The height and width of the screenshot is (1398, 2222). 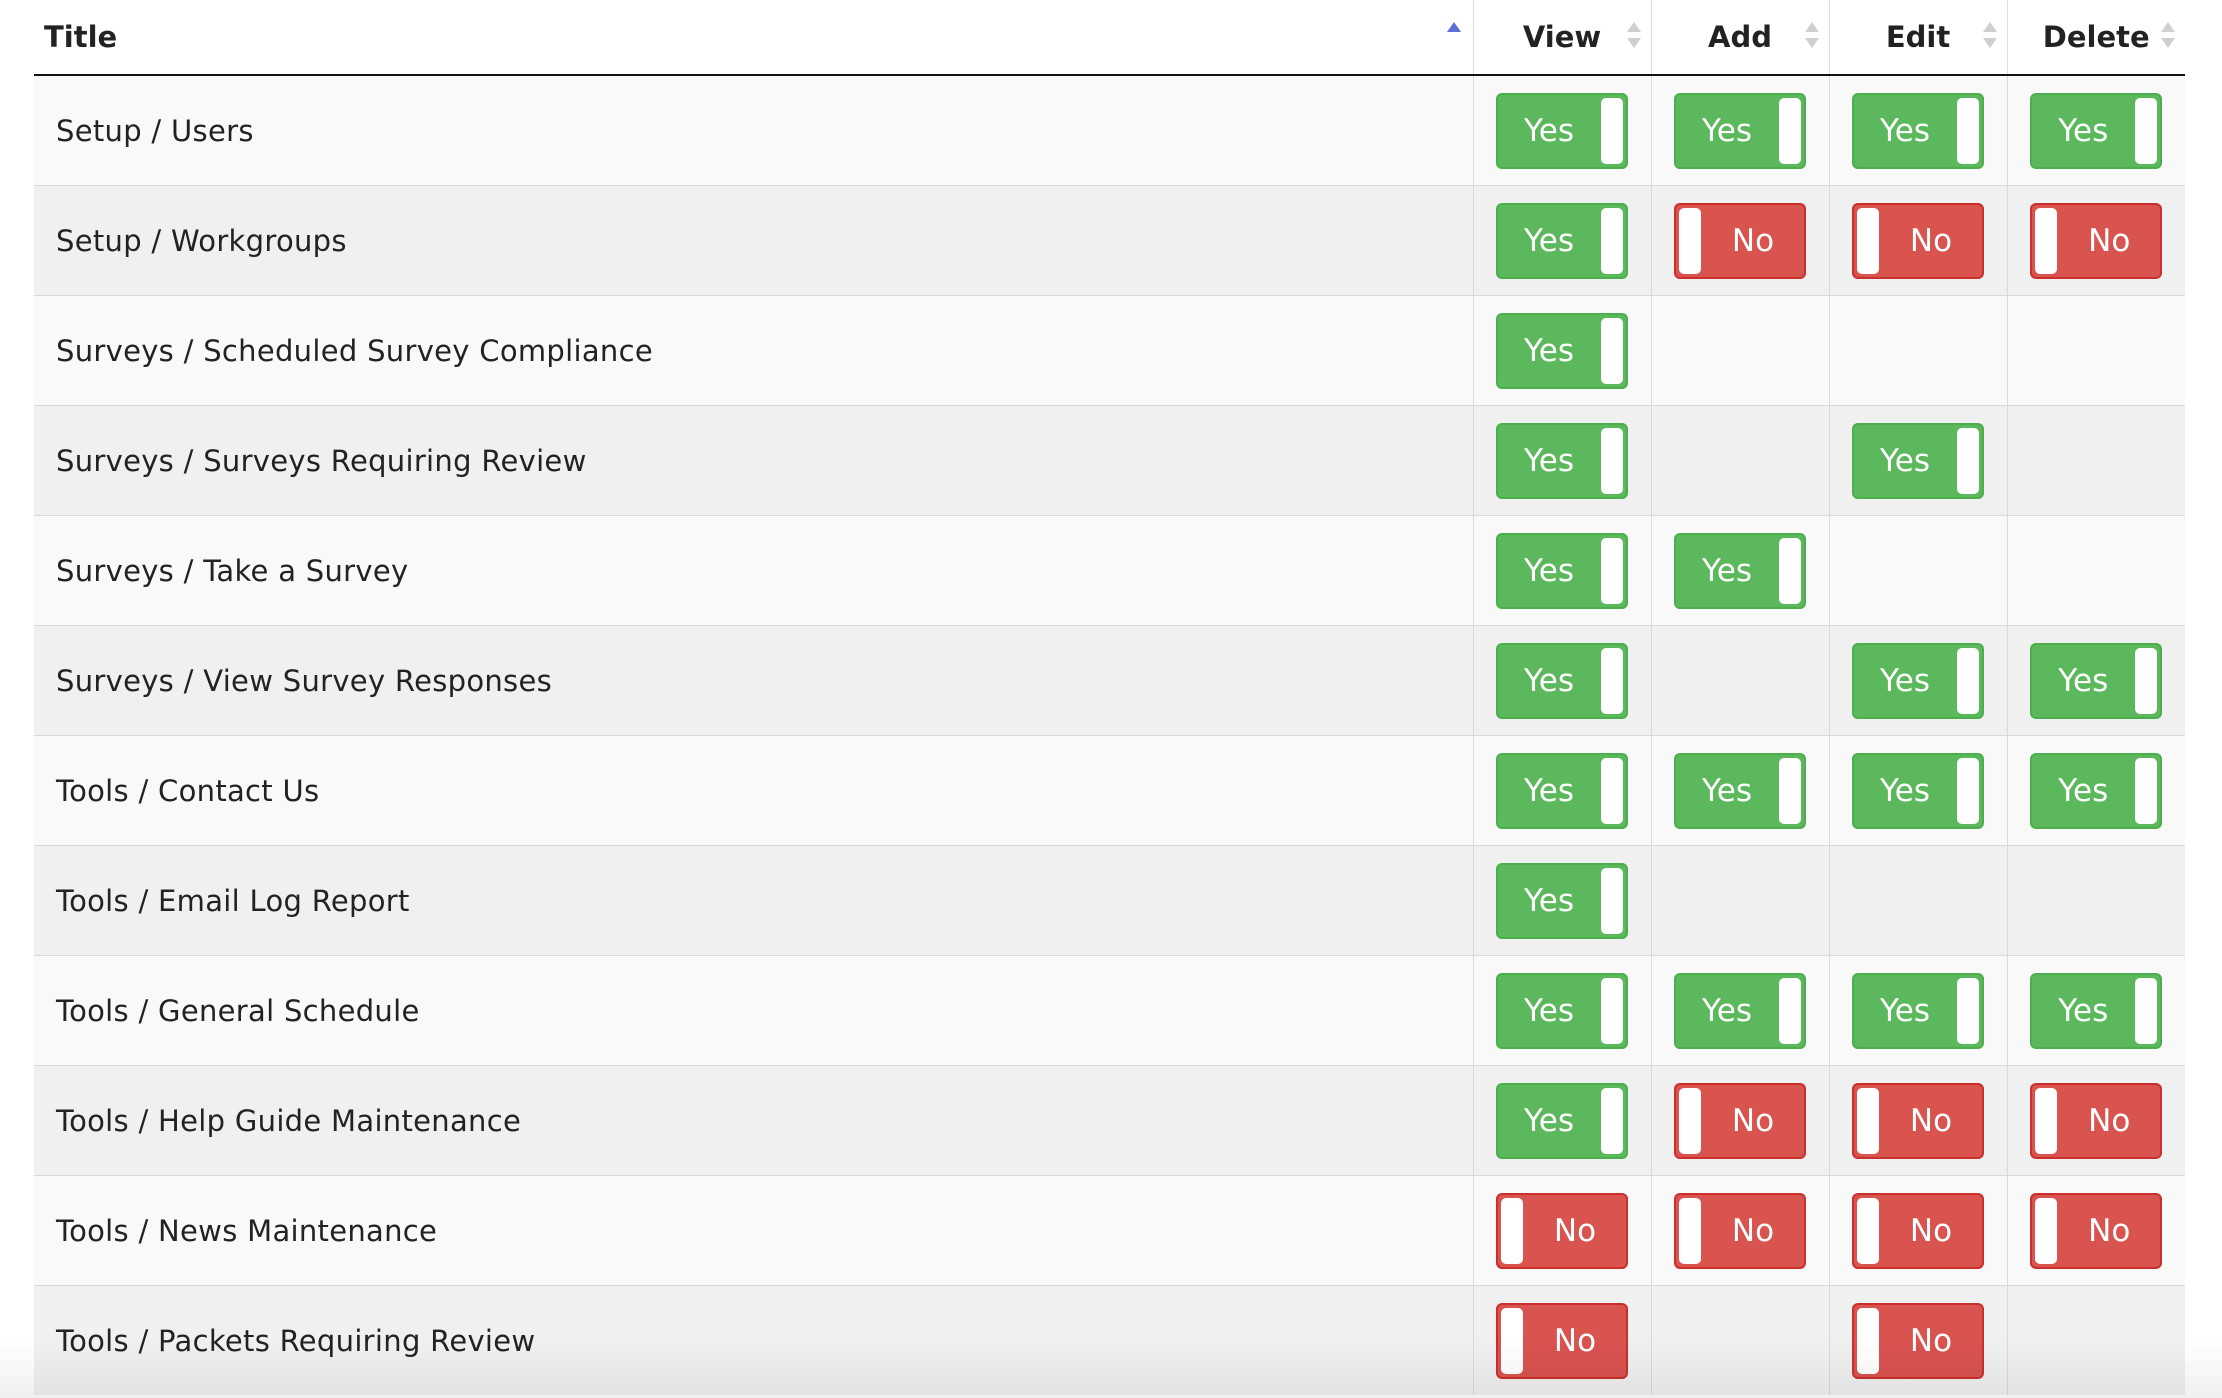 What do you see at coordinates (17, 699) in the screenshot?
I see `left-gutter` at bounding box center [17, 699].